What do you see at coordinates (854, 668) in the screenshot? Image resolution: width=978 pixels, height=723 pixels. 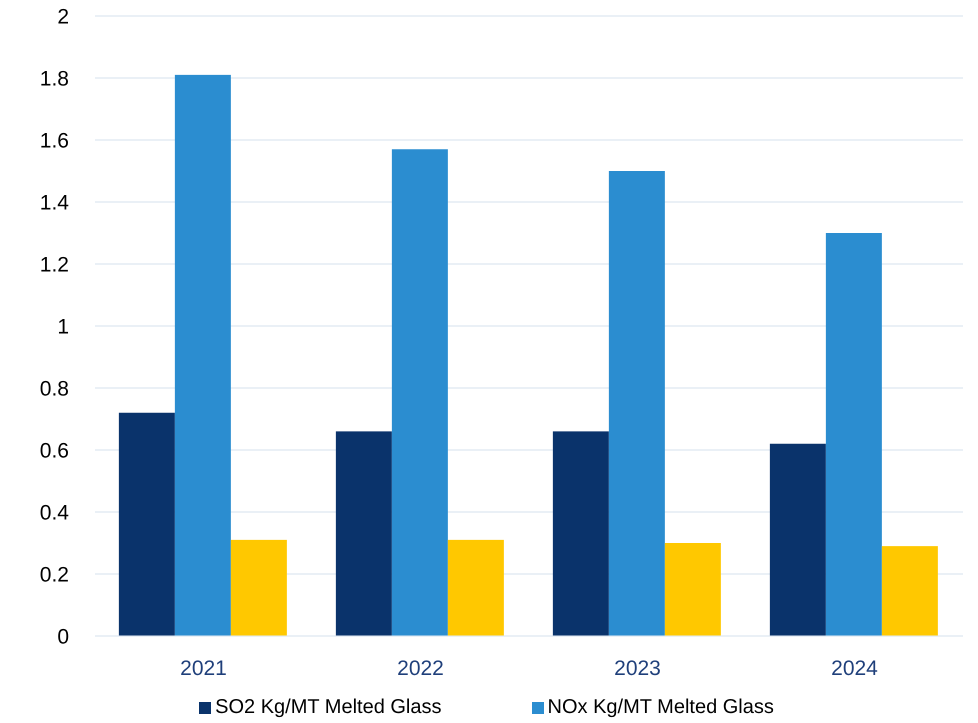 I see `x-tick-label: 2024` at bounding box center [854, 668].